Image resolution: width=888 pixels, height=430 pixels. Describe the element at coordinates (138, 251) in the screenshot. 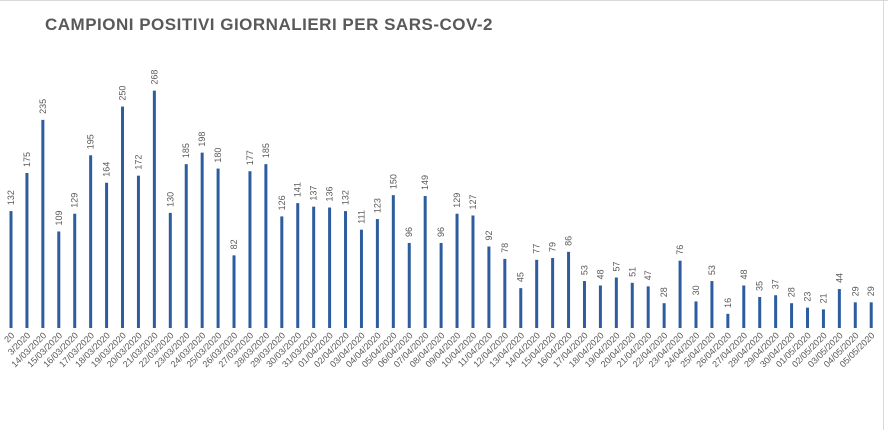

I see `bar-20/03/2020` at that location.